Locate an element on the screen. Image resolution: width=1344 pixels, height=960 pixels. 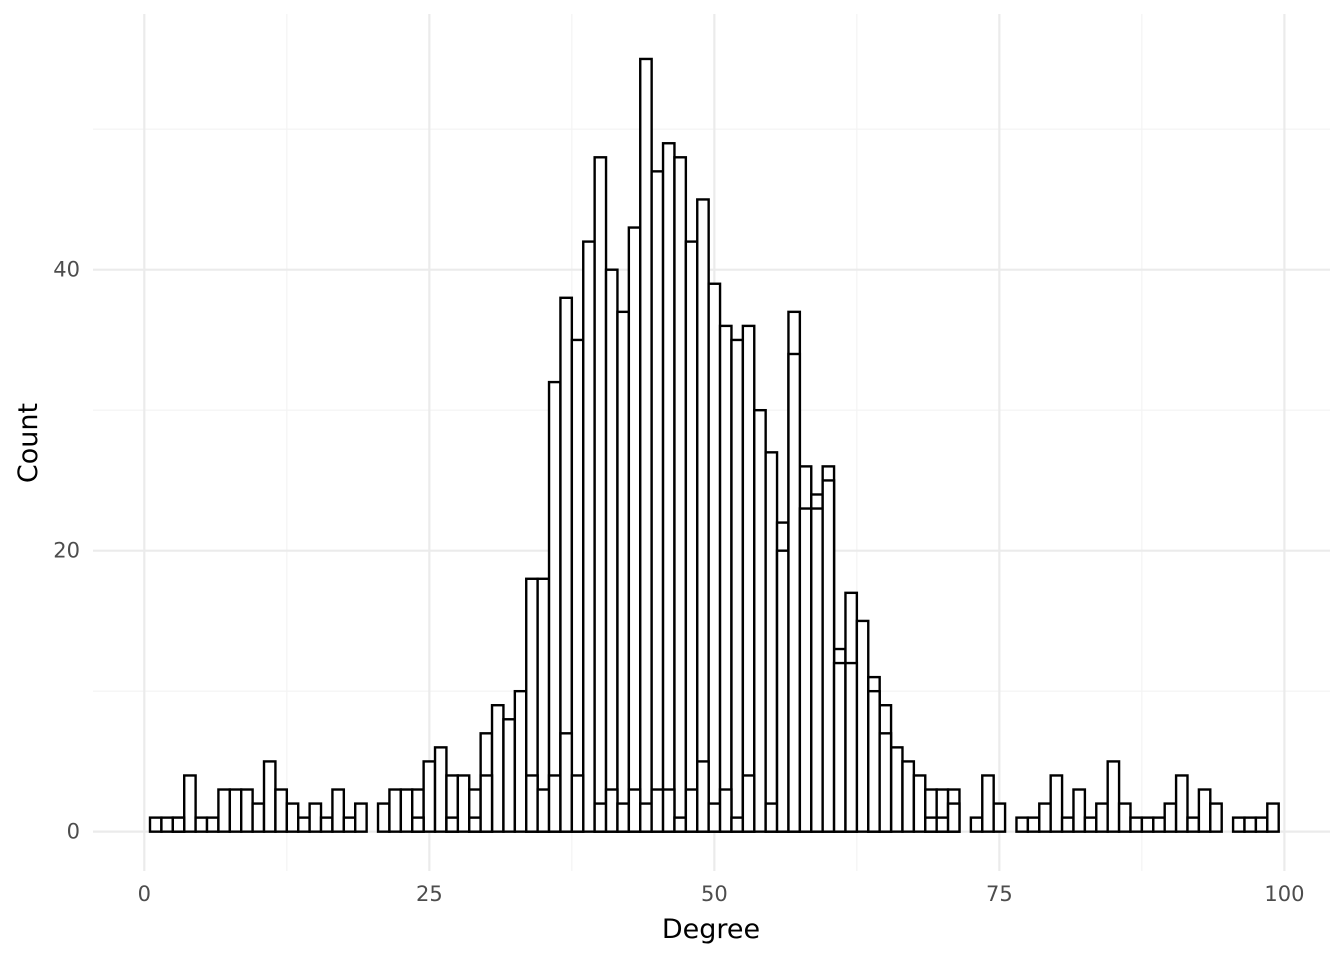
x-tick-label: 50 is located at coordinates (714, 894).